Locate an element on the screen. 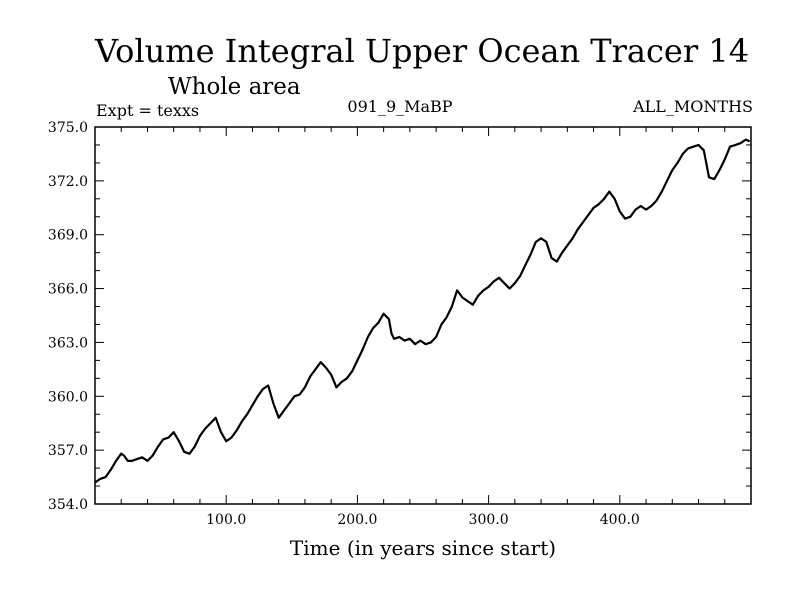  y-tick-label: 354.0 is located at coordinates (68, 505).